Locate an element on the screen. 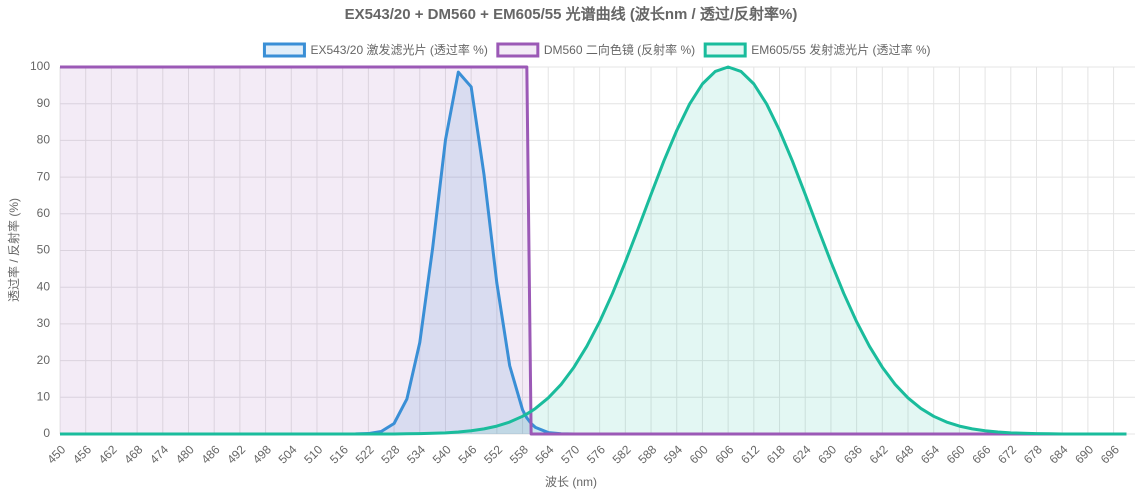 The height and width of the screenshot is (498, 1143). x-tick-label: 534 is located at coordinates (416, 454).